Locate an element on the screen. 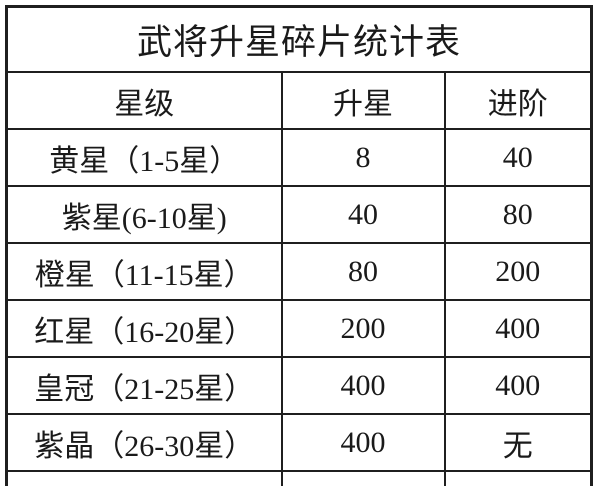 The image size is (600, 486). star-level-cell: 红星（16-20星） is located at coordinates (144, 328).